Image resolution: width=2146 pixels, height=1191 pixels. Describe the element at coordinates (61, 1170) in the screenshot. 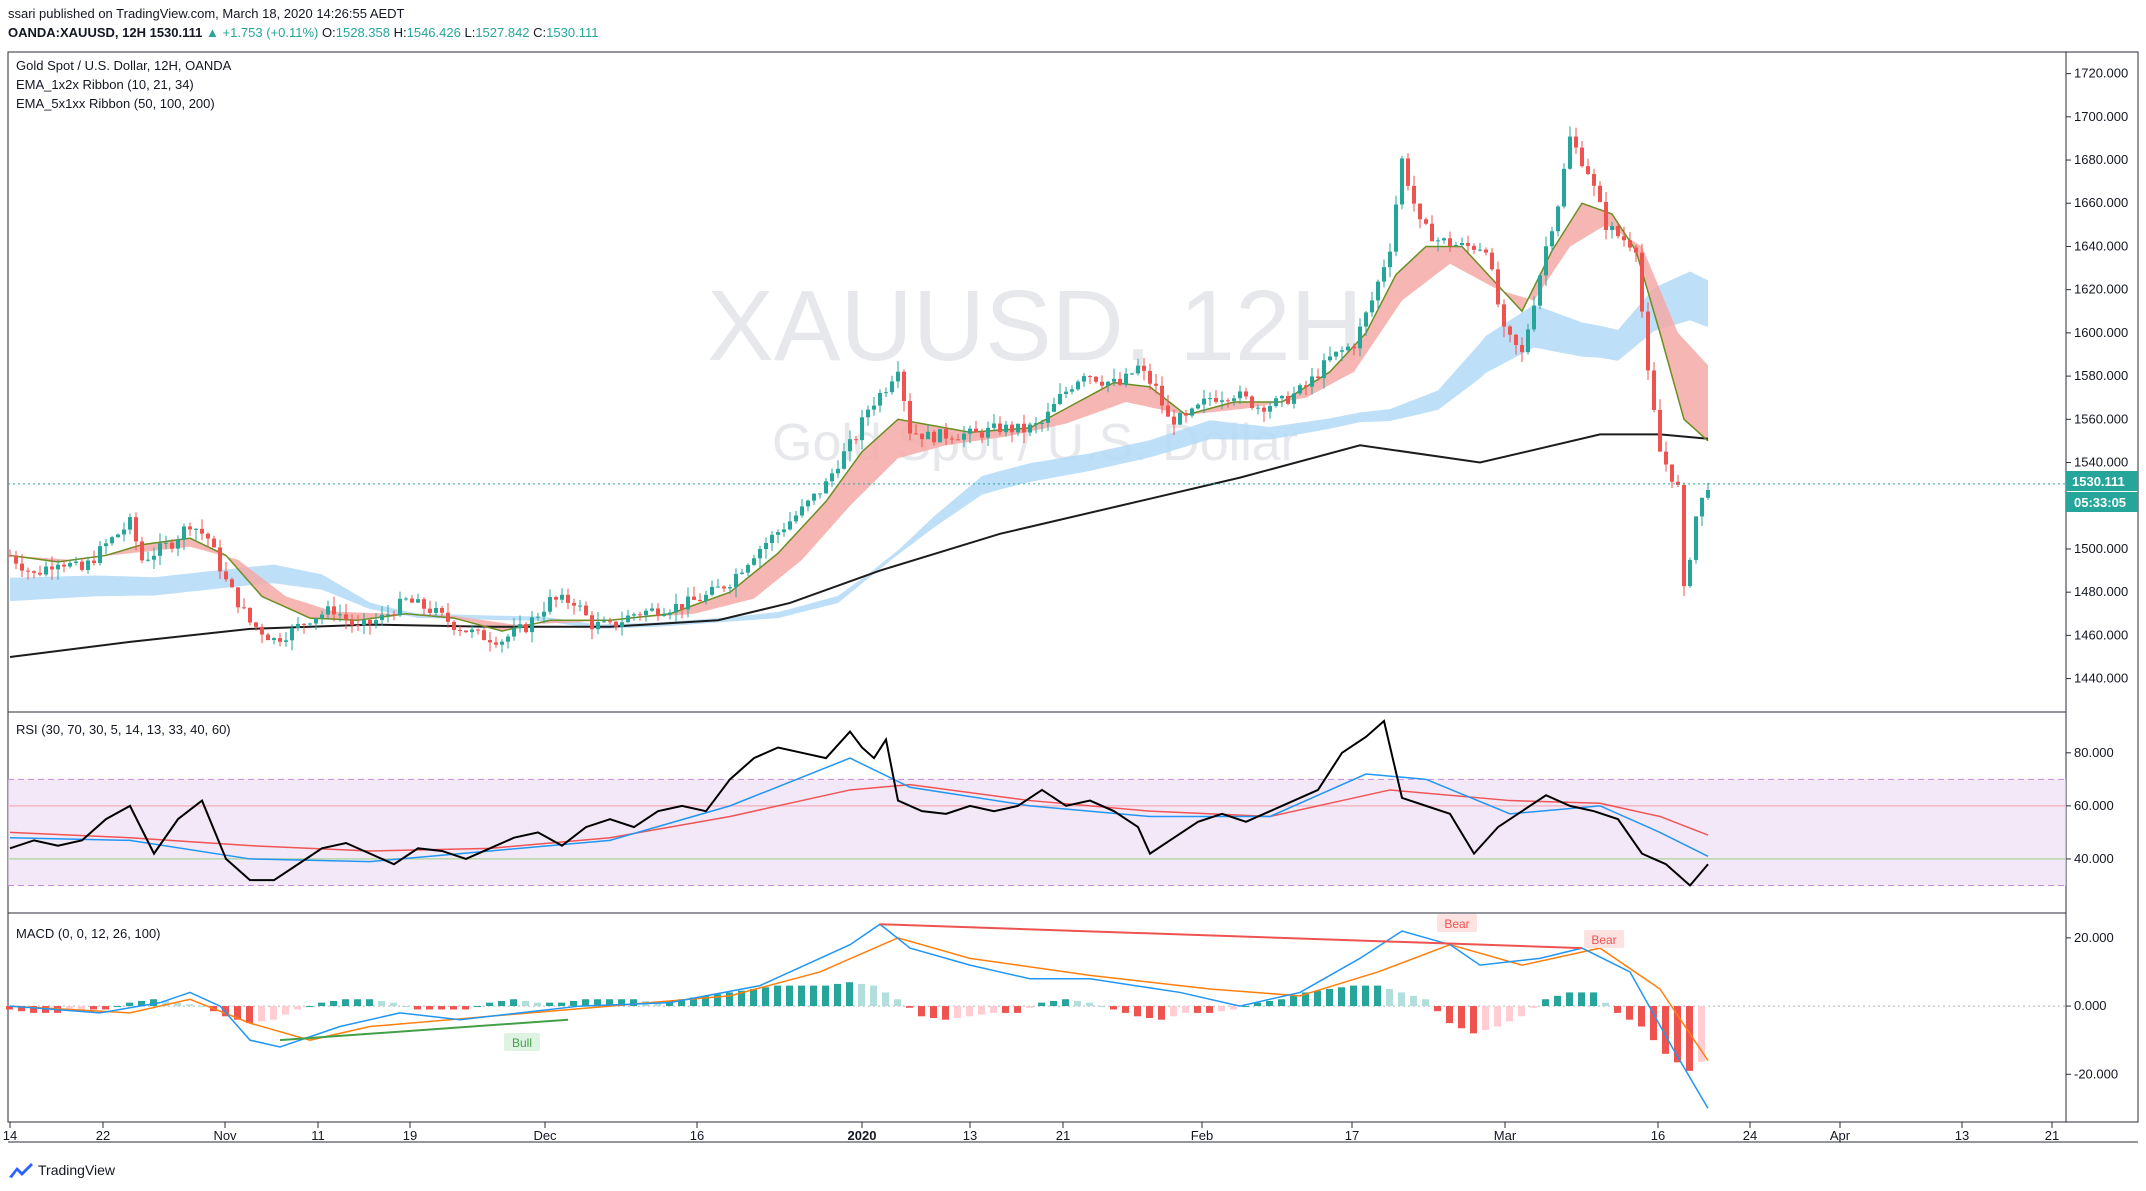

I see `tradingview-logo: TradingView` at that location.